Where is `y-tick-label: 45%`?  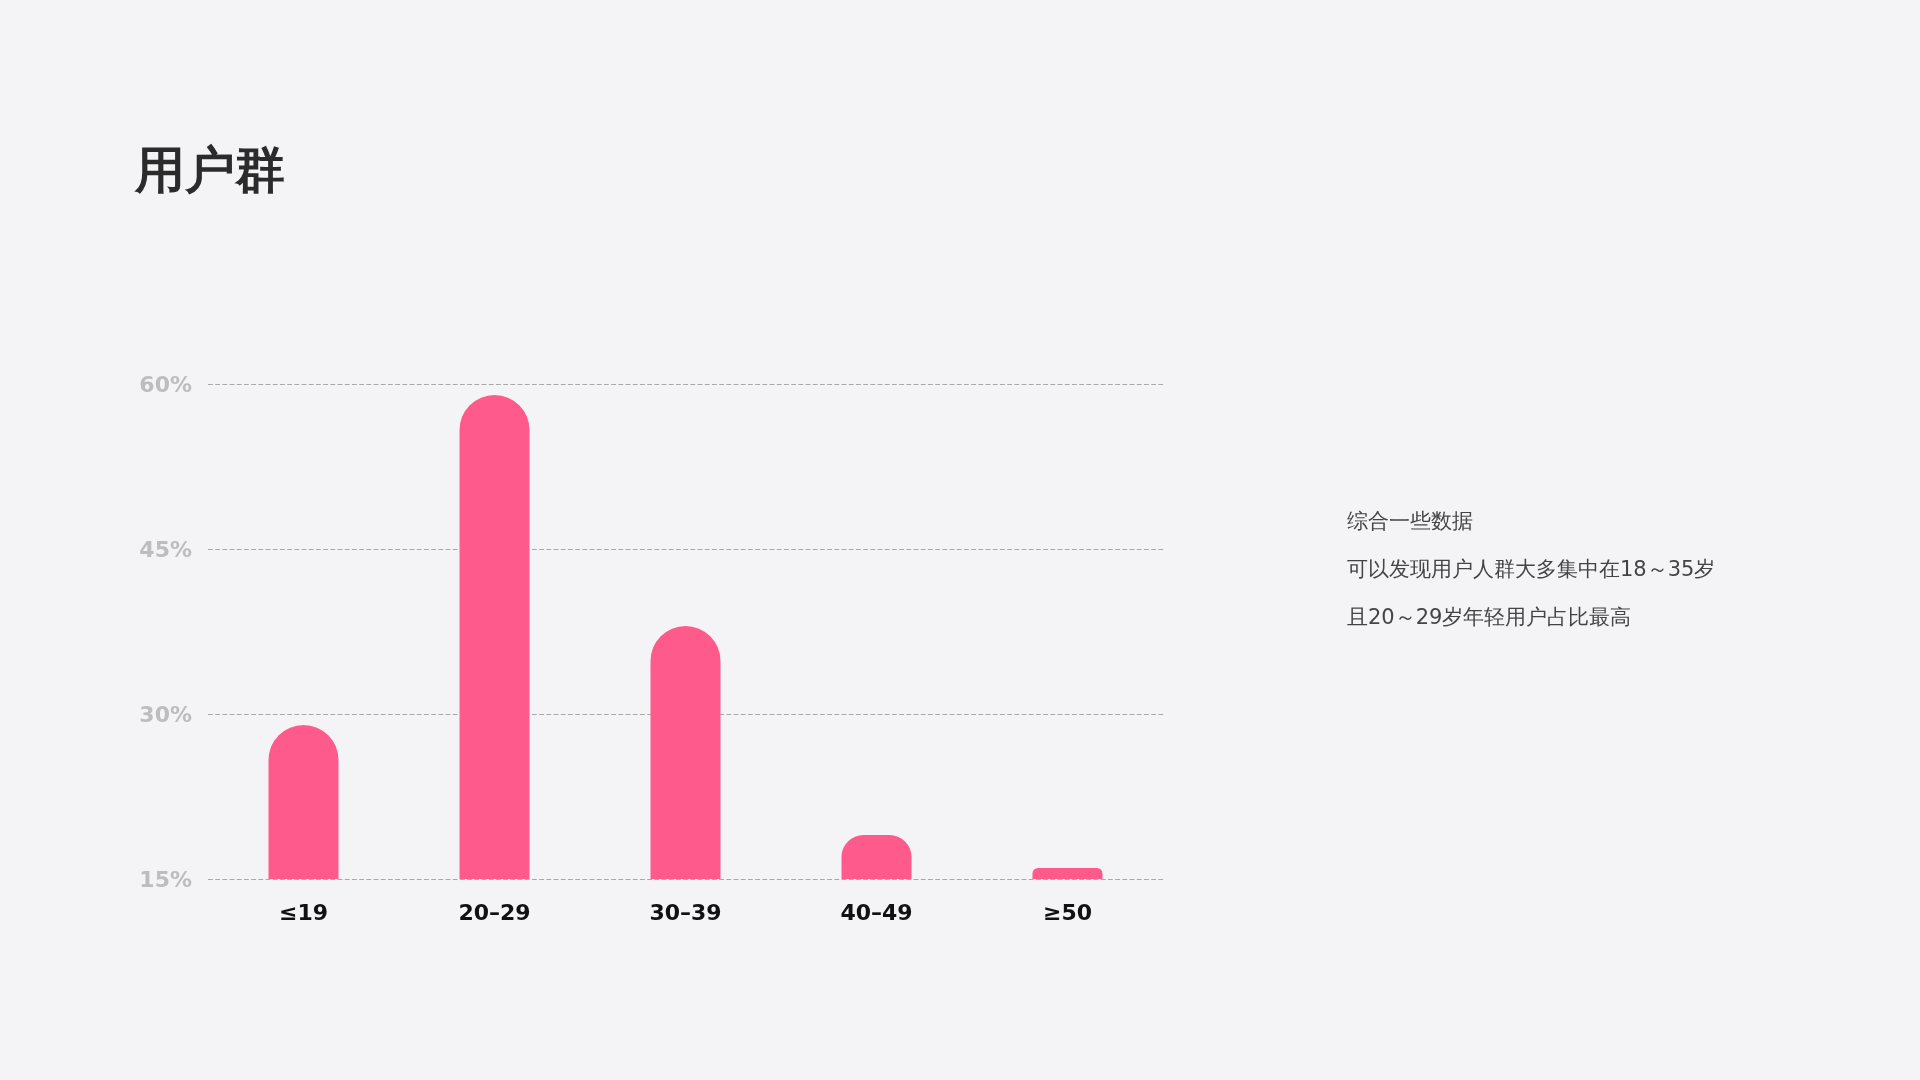 y-tick-label: 45% is located at coordinates (165, 549).